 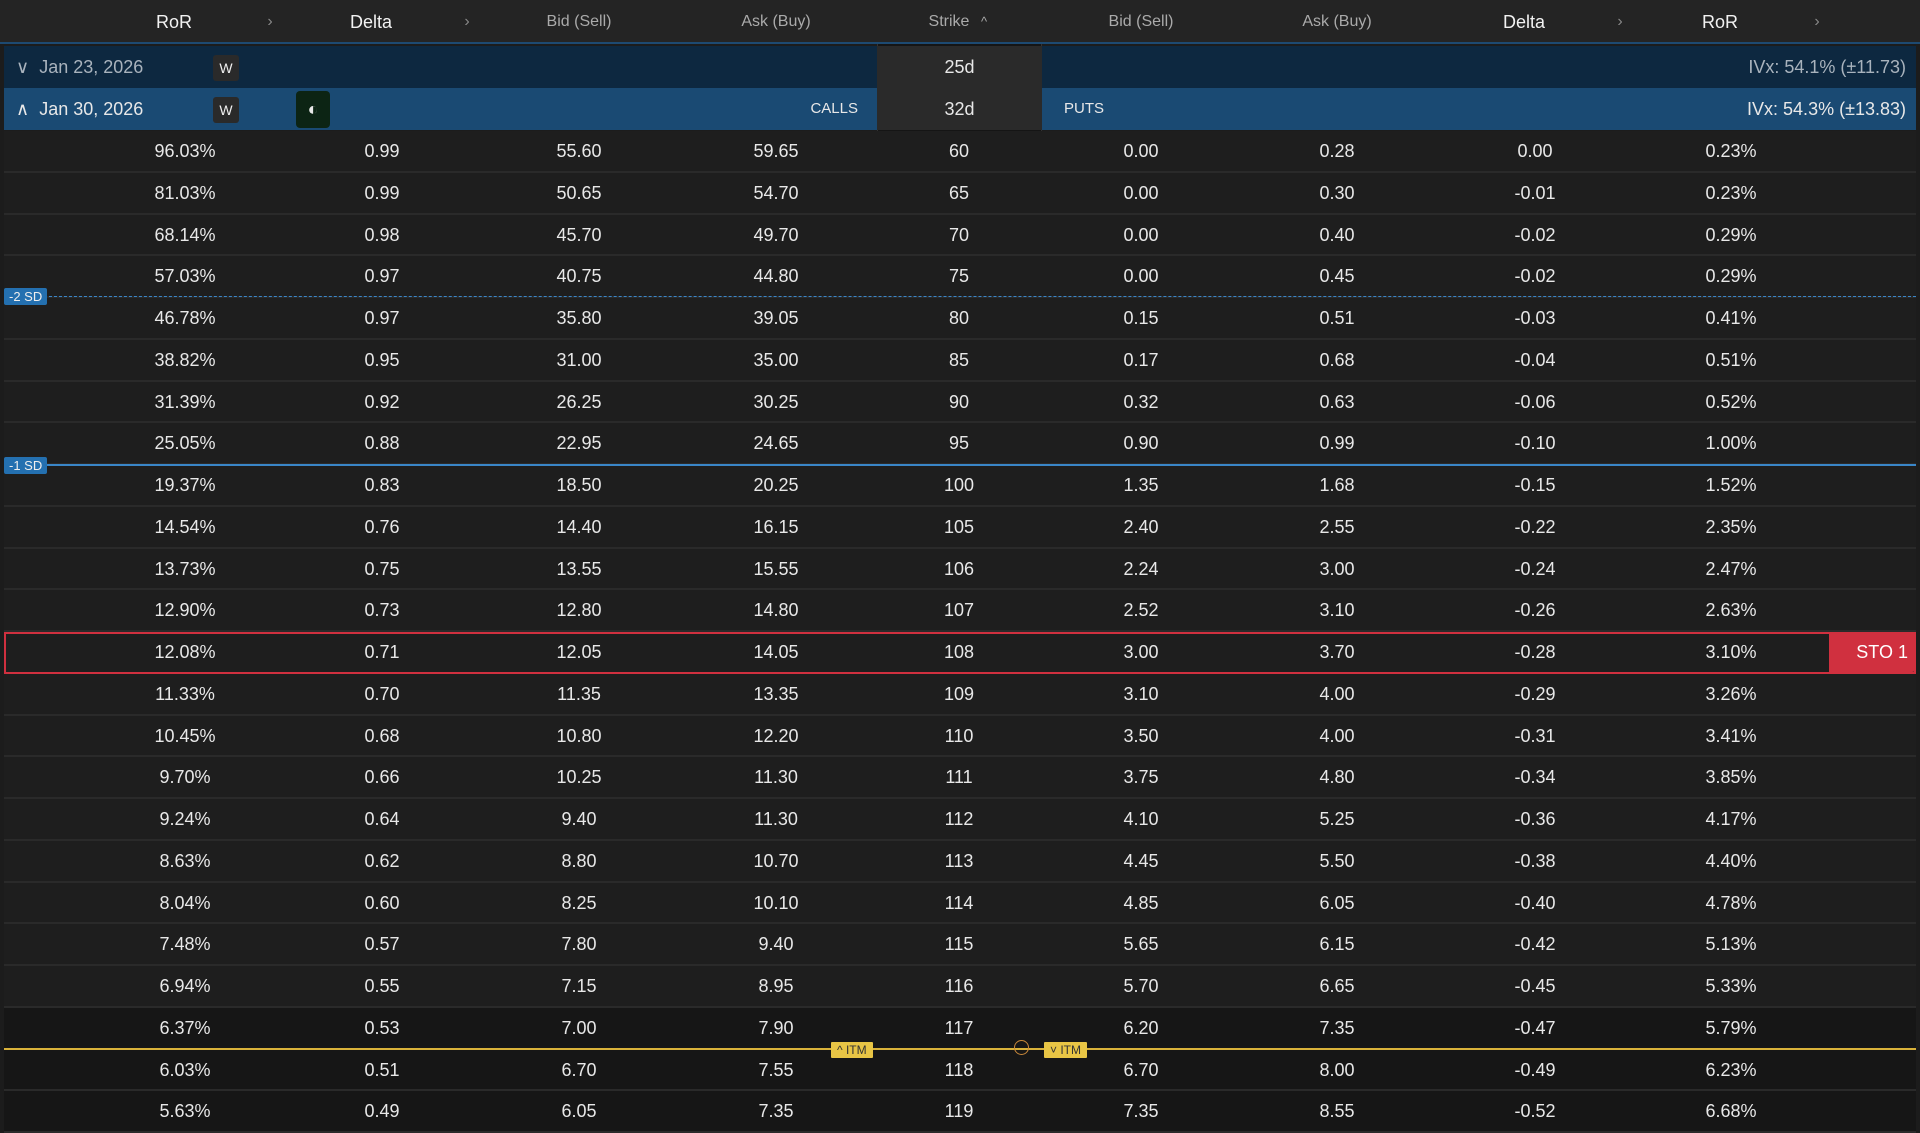 I want to click on call-bid: 40.75, so click(x=579, y=276).